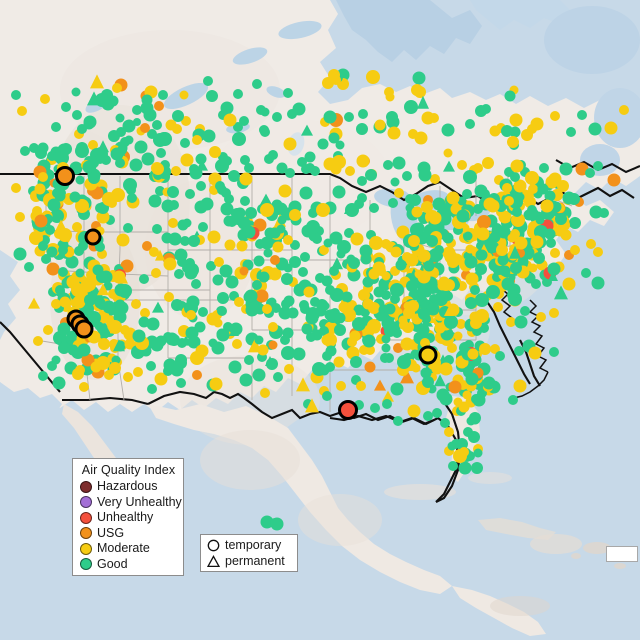 This screenshot has width=640, height=640. I want to click on legend-label: Unhealthy, so click(125, 517).